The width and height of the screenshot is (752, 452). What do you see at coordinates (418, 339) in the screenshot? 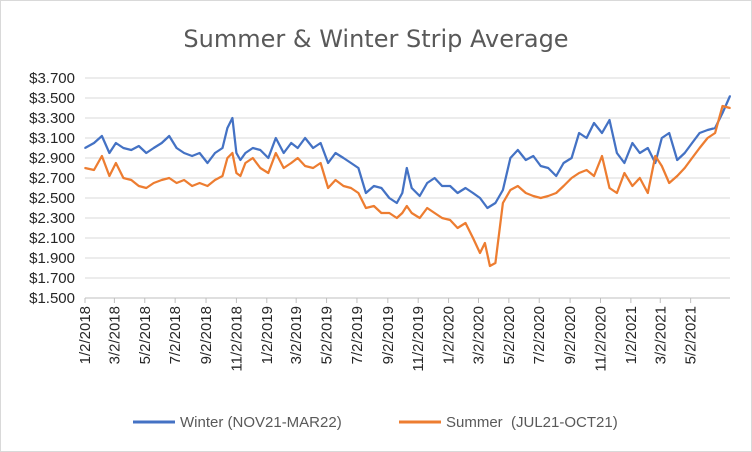
I see `x-tick-label: 11/2/2019` at bounding box center [418, 339].